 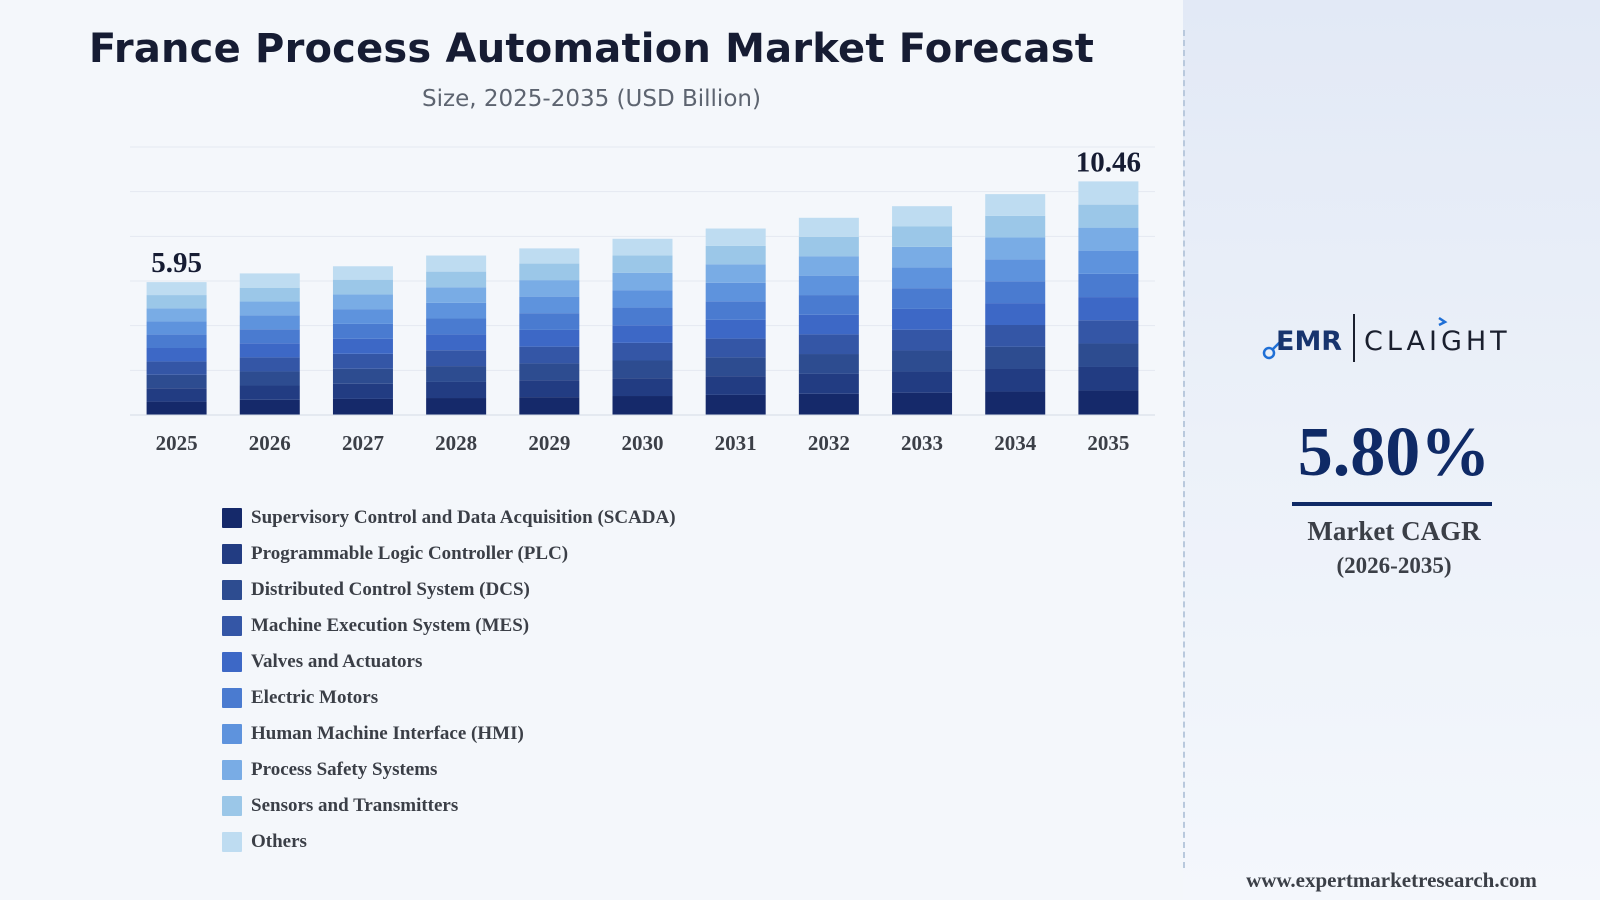 I want to click on logo-text-claight: CLAIGHT, so click(x=1437, y=341).